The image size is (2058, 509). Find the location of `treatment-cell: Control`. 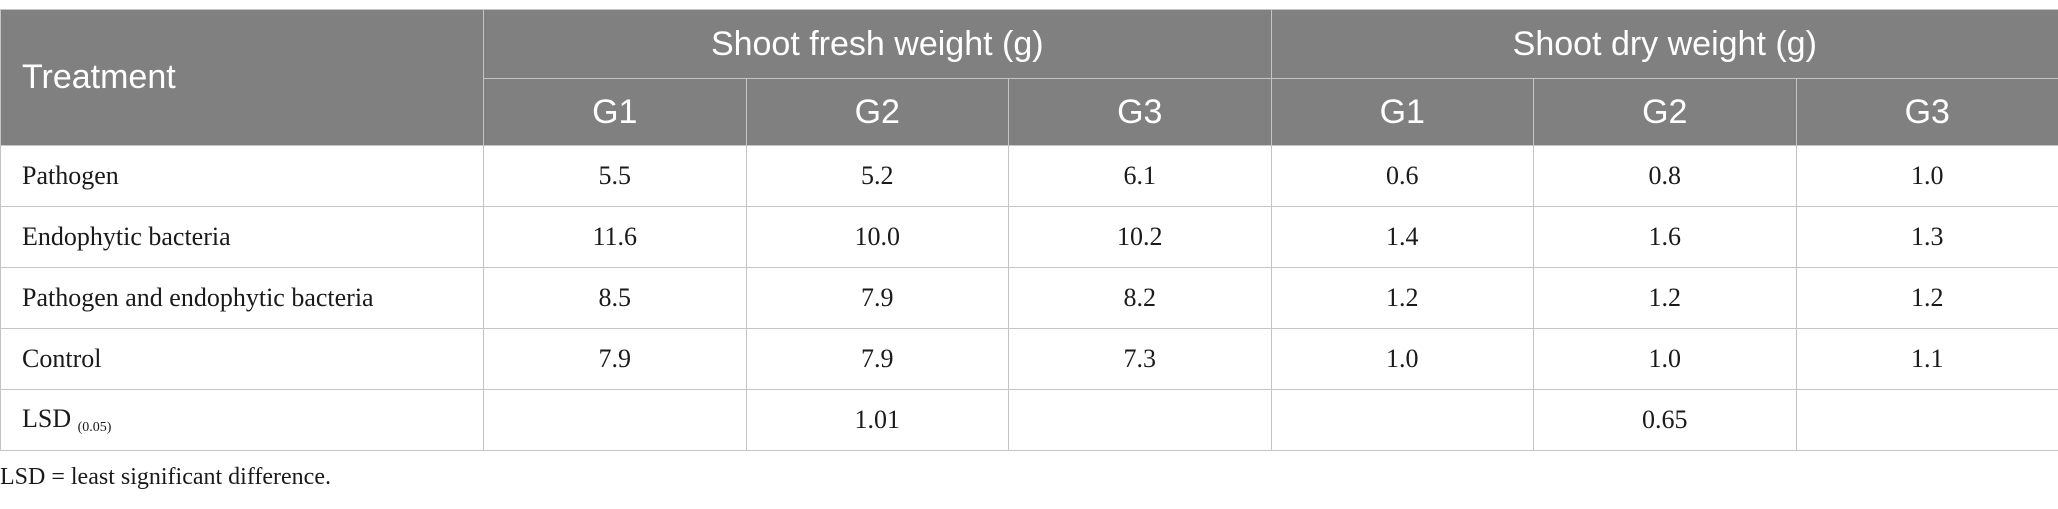

treatment-cell: Control is located at coordinates (242, 359).